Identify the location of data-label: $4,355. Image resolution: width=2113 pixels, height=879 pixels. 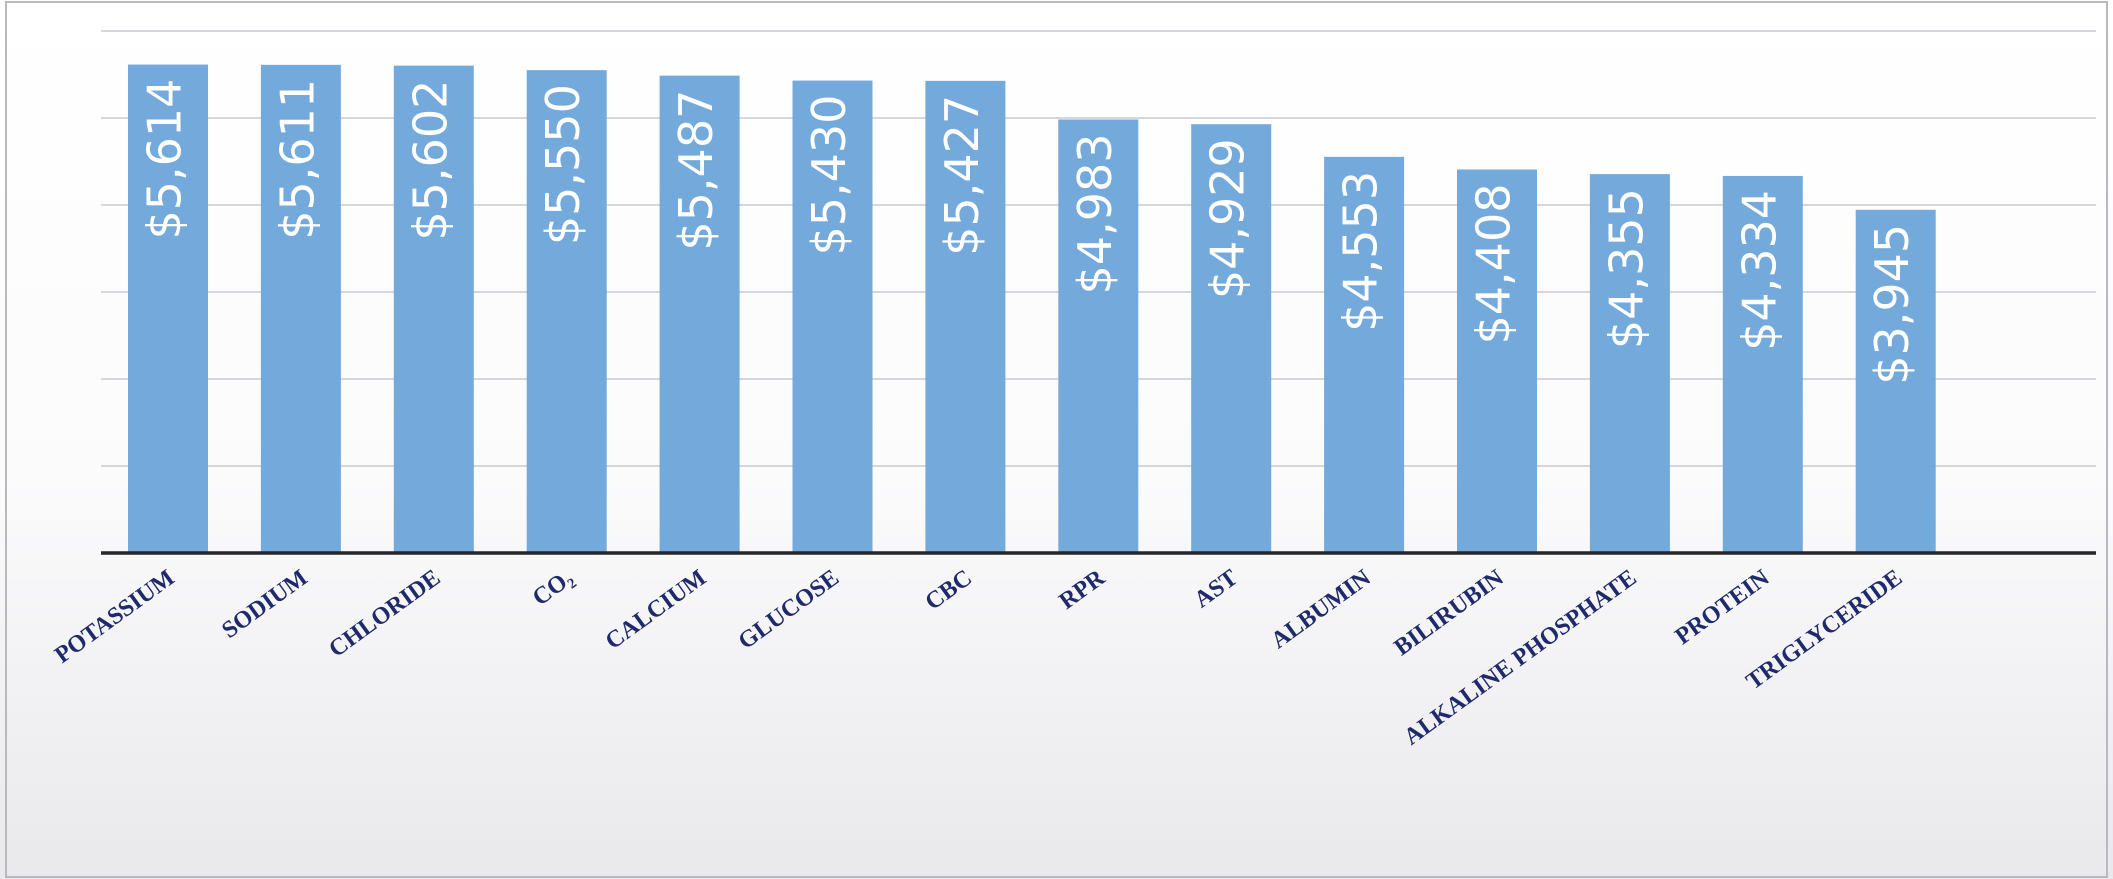
(1626, 268).